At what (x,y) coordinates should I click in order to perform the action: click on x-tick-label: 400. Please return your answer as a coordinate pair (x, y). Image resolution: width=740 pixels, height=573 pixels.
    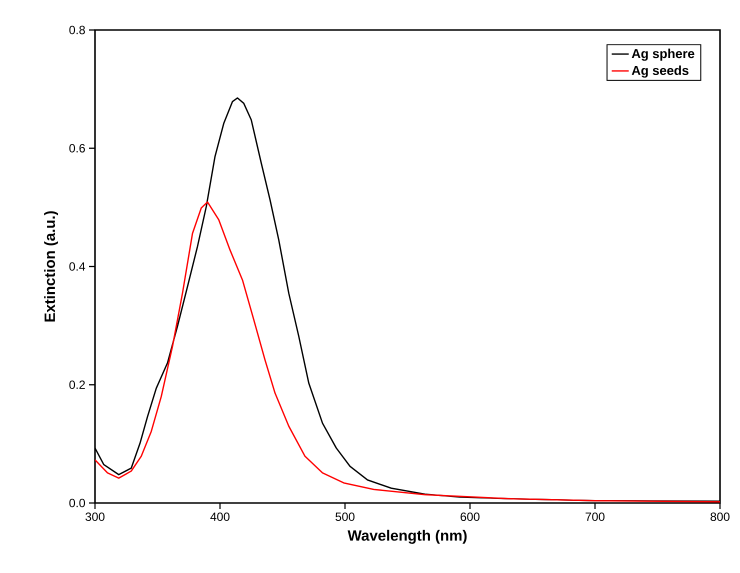
    Looking at the image, I should click on (220, 516).